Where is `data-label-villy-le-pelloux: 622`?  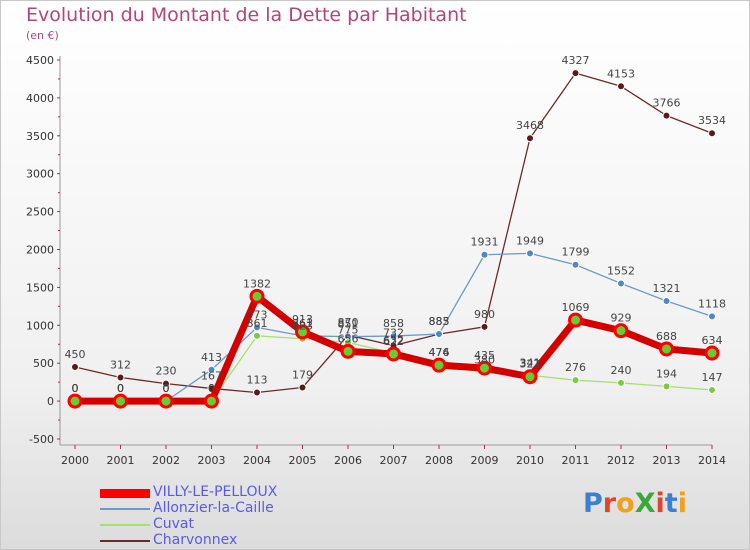 data-label-villy-le-pelloux: 622 is located at coordinates (393, 341).